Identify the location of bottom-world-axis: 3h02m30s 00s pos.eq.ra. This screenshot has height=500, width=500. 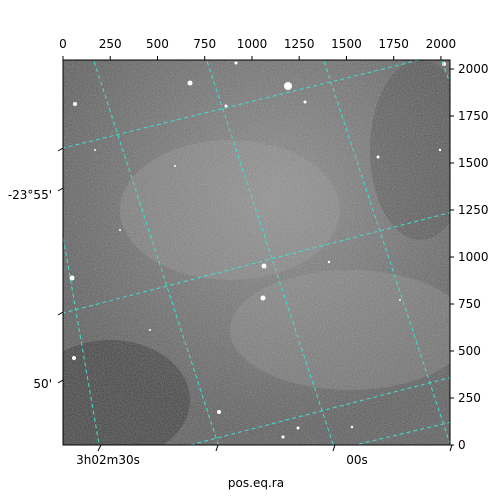
(264, 467).